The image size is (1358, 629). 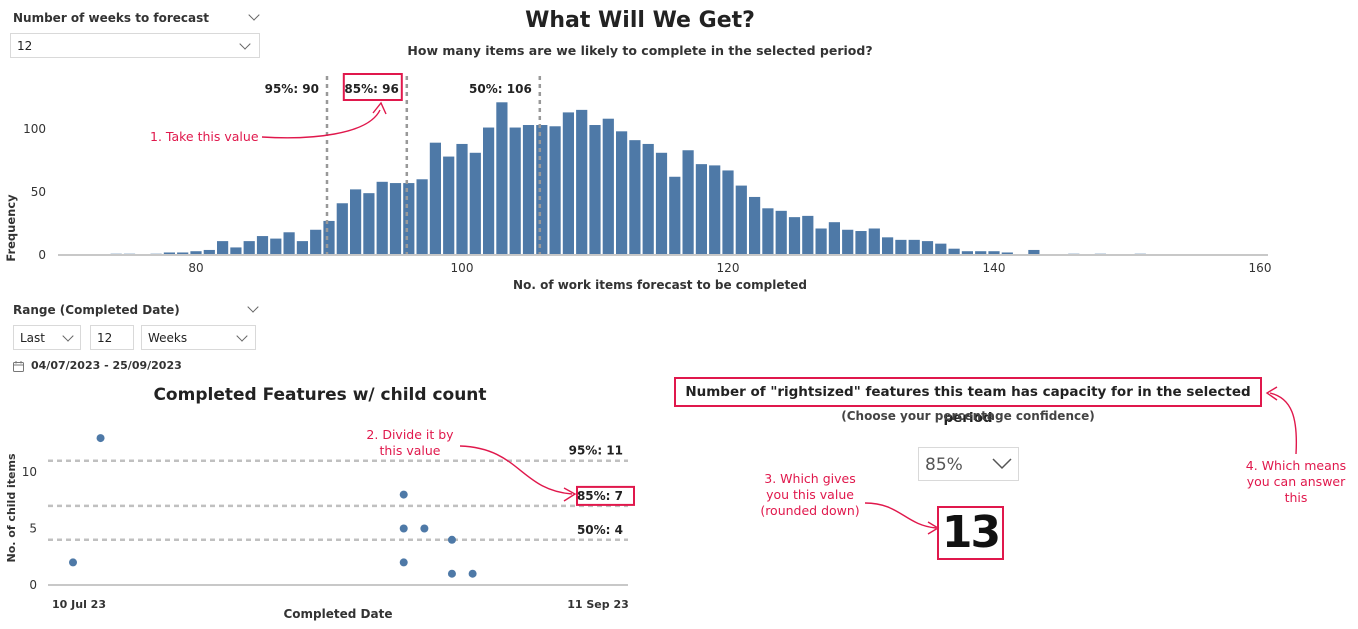 What do you see at coordinates (11, 228) in the screenshot?
I see `histogram-y-axis-label: Frequency` at bounding box center [11, 228].